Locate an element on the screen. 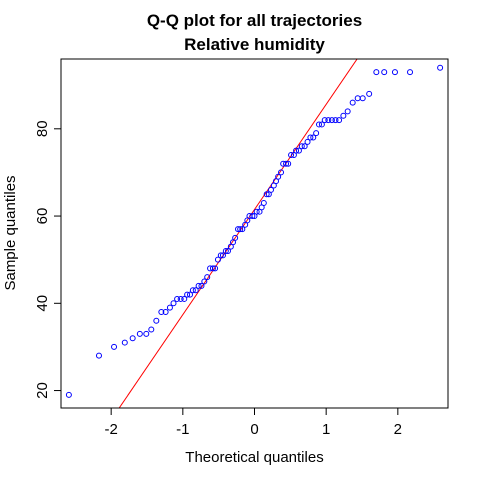 The image size is (480, 480). y-tick-label: 20 is located at coordinates (42, 390).